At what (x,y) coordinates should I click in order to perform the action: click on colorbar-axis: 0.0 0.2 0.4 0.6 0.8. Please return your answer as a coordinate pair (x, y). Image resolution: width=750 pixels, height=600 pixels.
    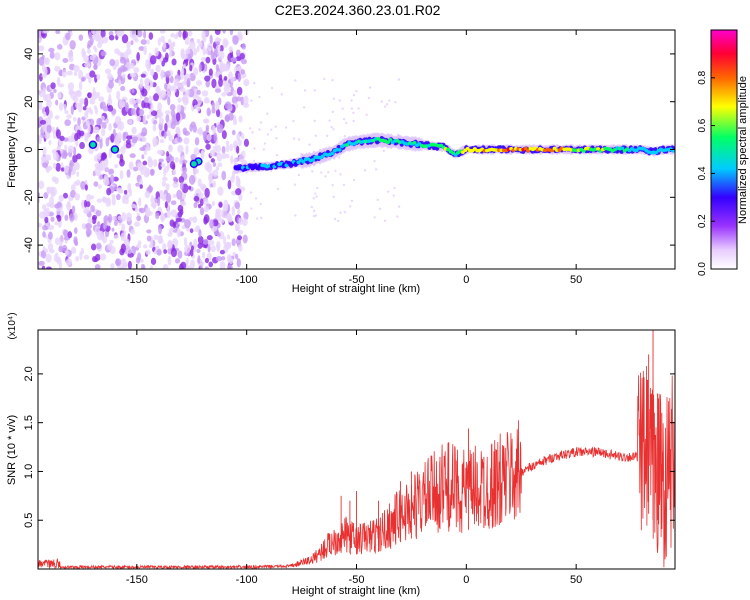
    Looking at the image, I should click on (717, 152).